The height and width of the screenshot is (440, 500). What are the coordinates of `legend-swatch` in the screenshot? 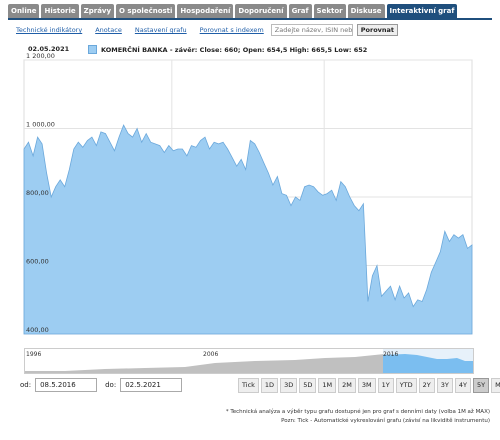 It's located at (92, 49).